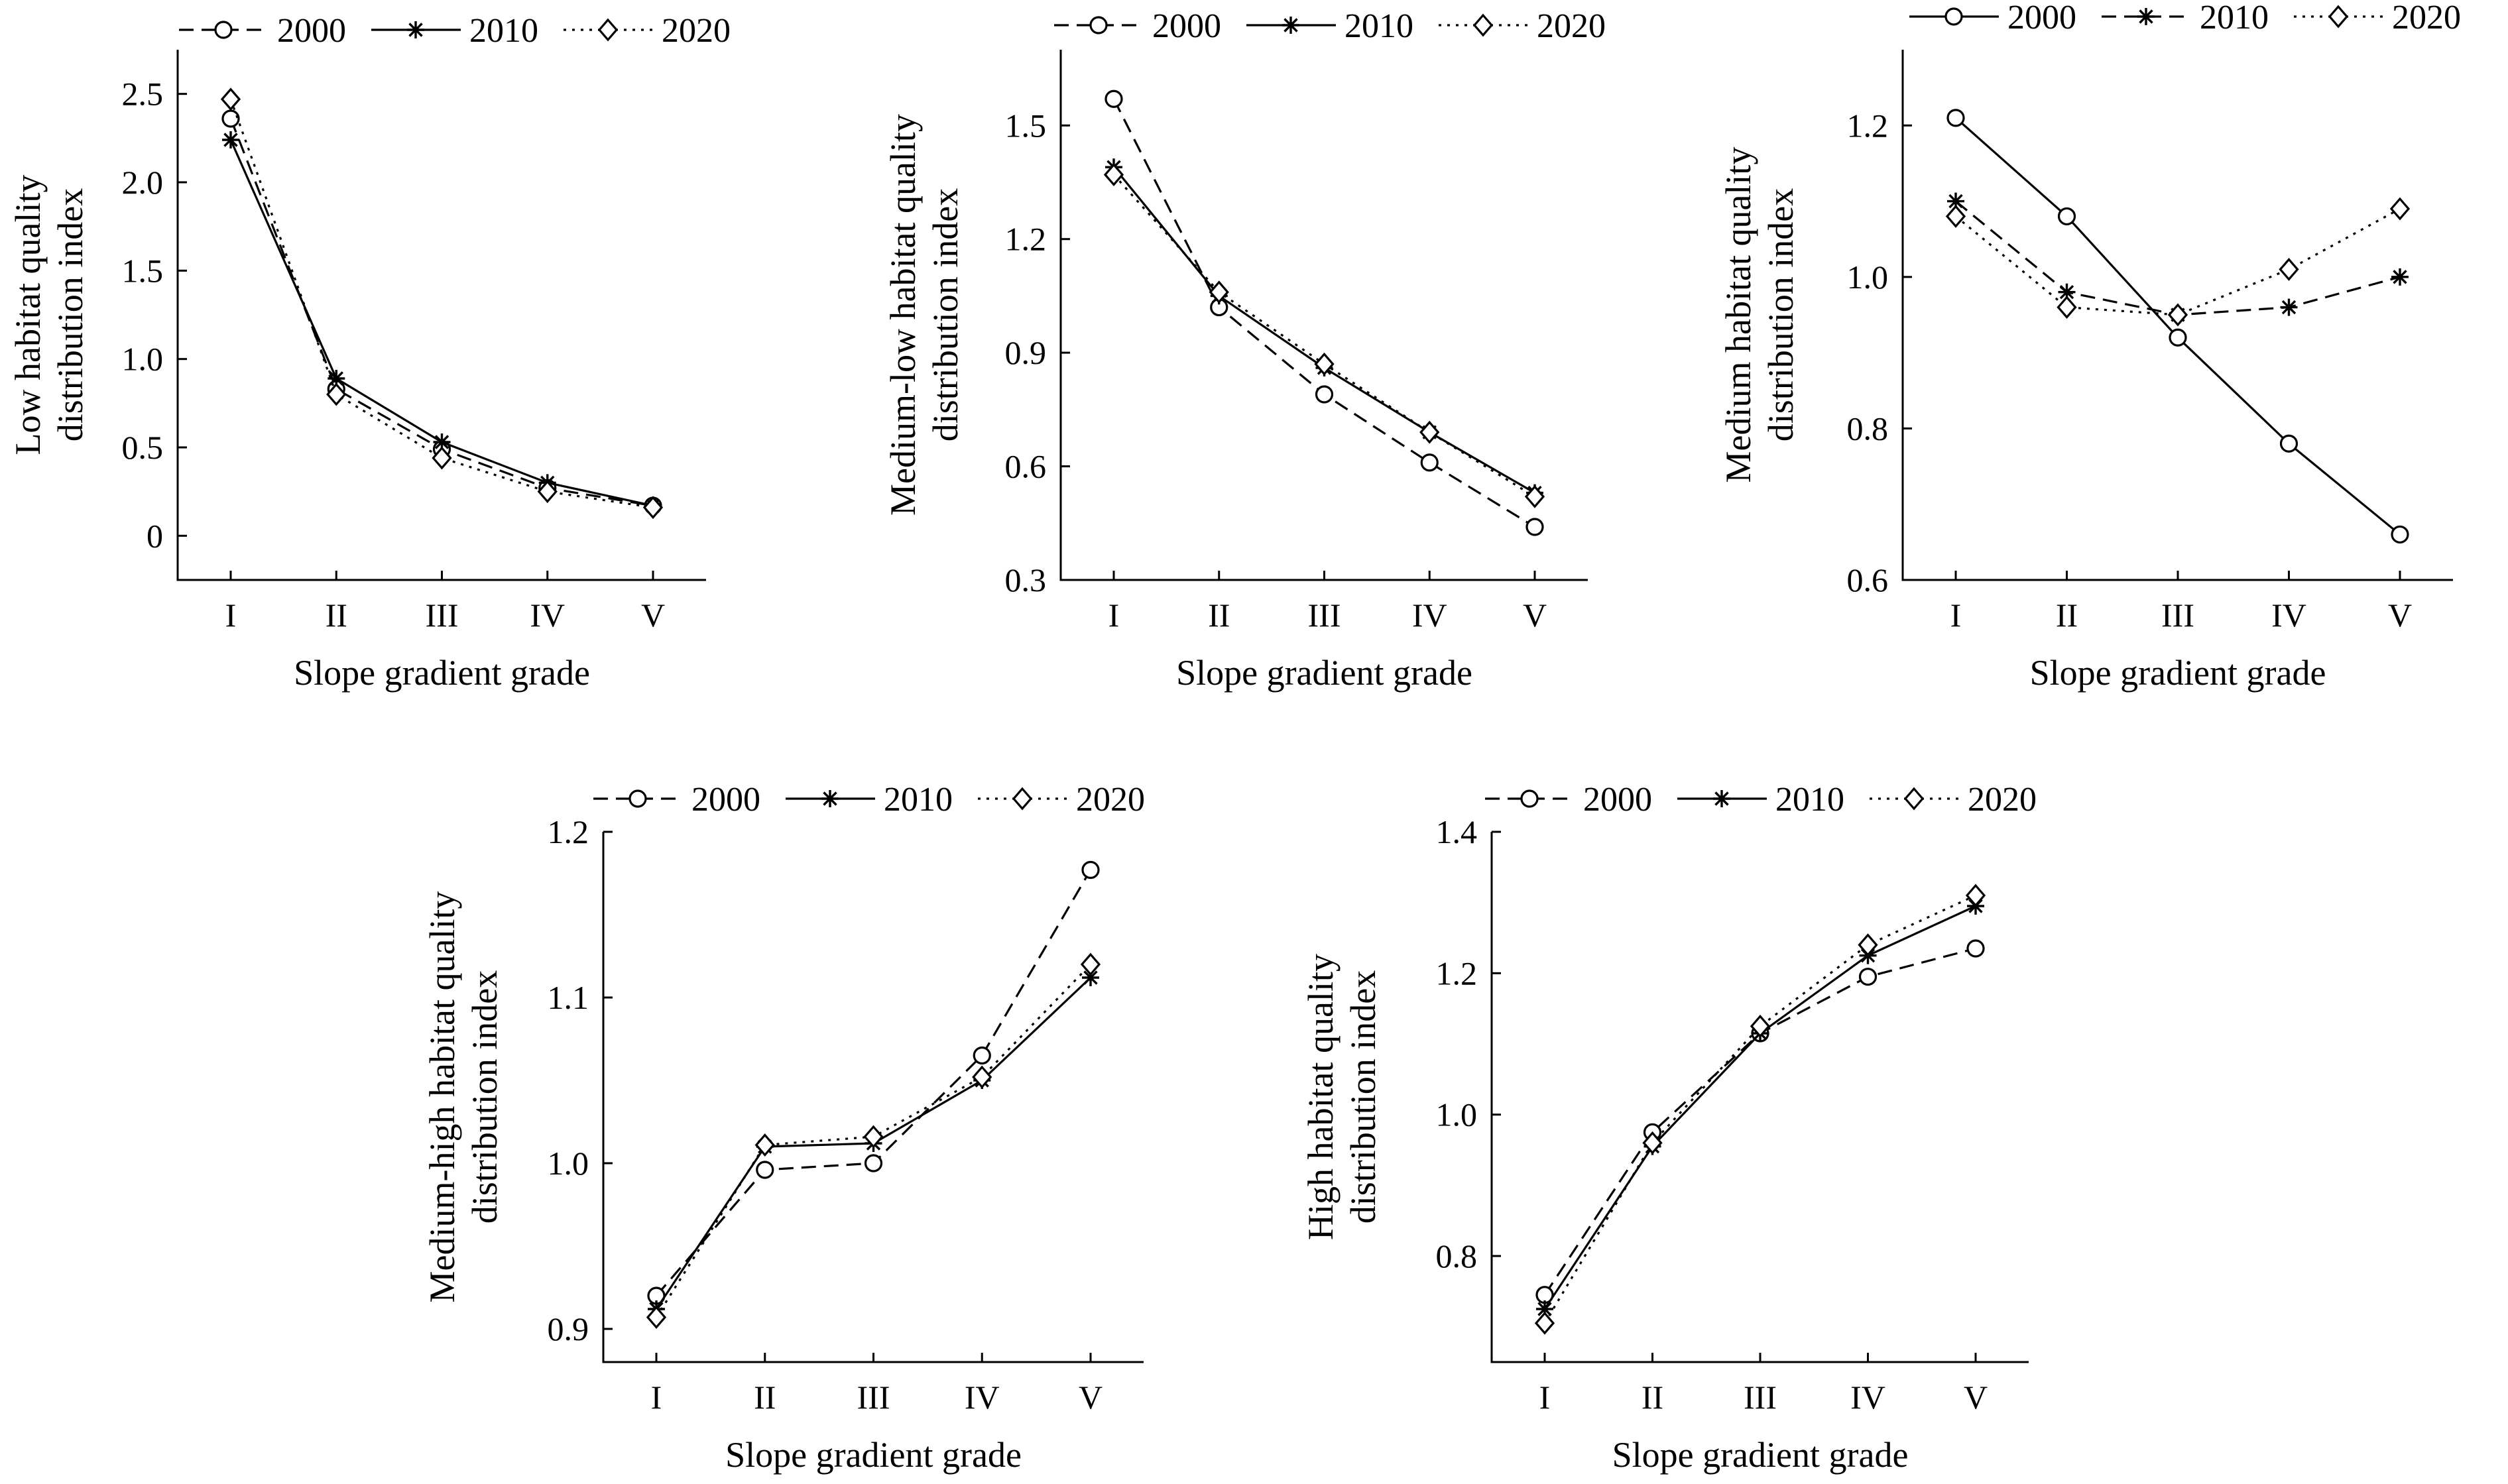 The height and width of the screenshot is (1484, 2508). I want to click on data-point-2010-I, so click(1955, 201).